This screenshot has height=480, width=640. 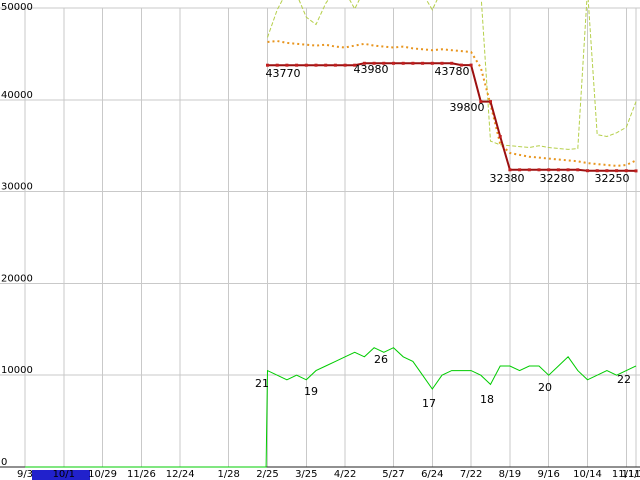 What do you see at coordinates (381, 359) in the screenshot?
I see `data-label: 26` at bounding box center [381, 359].